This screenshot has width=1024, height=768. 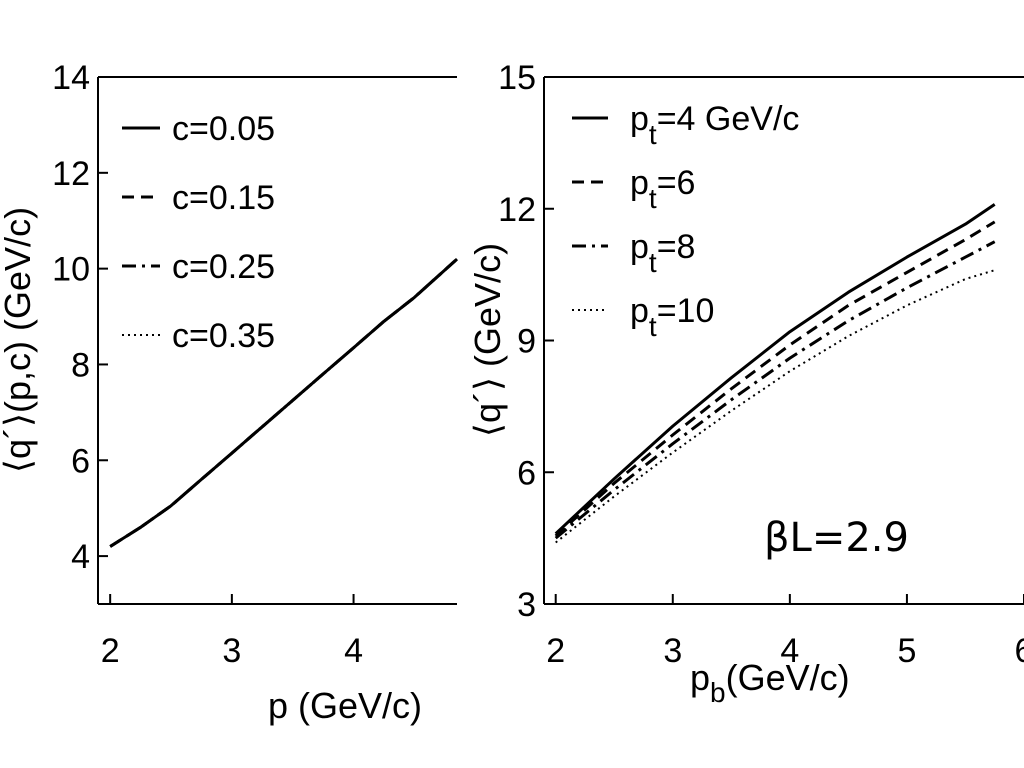 What do you see at coordinates (526, 605) in the screenshot?
I see `y-tick-label: 3` at bounding box center [526, 605].